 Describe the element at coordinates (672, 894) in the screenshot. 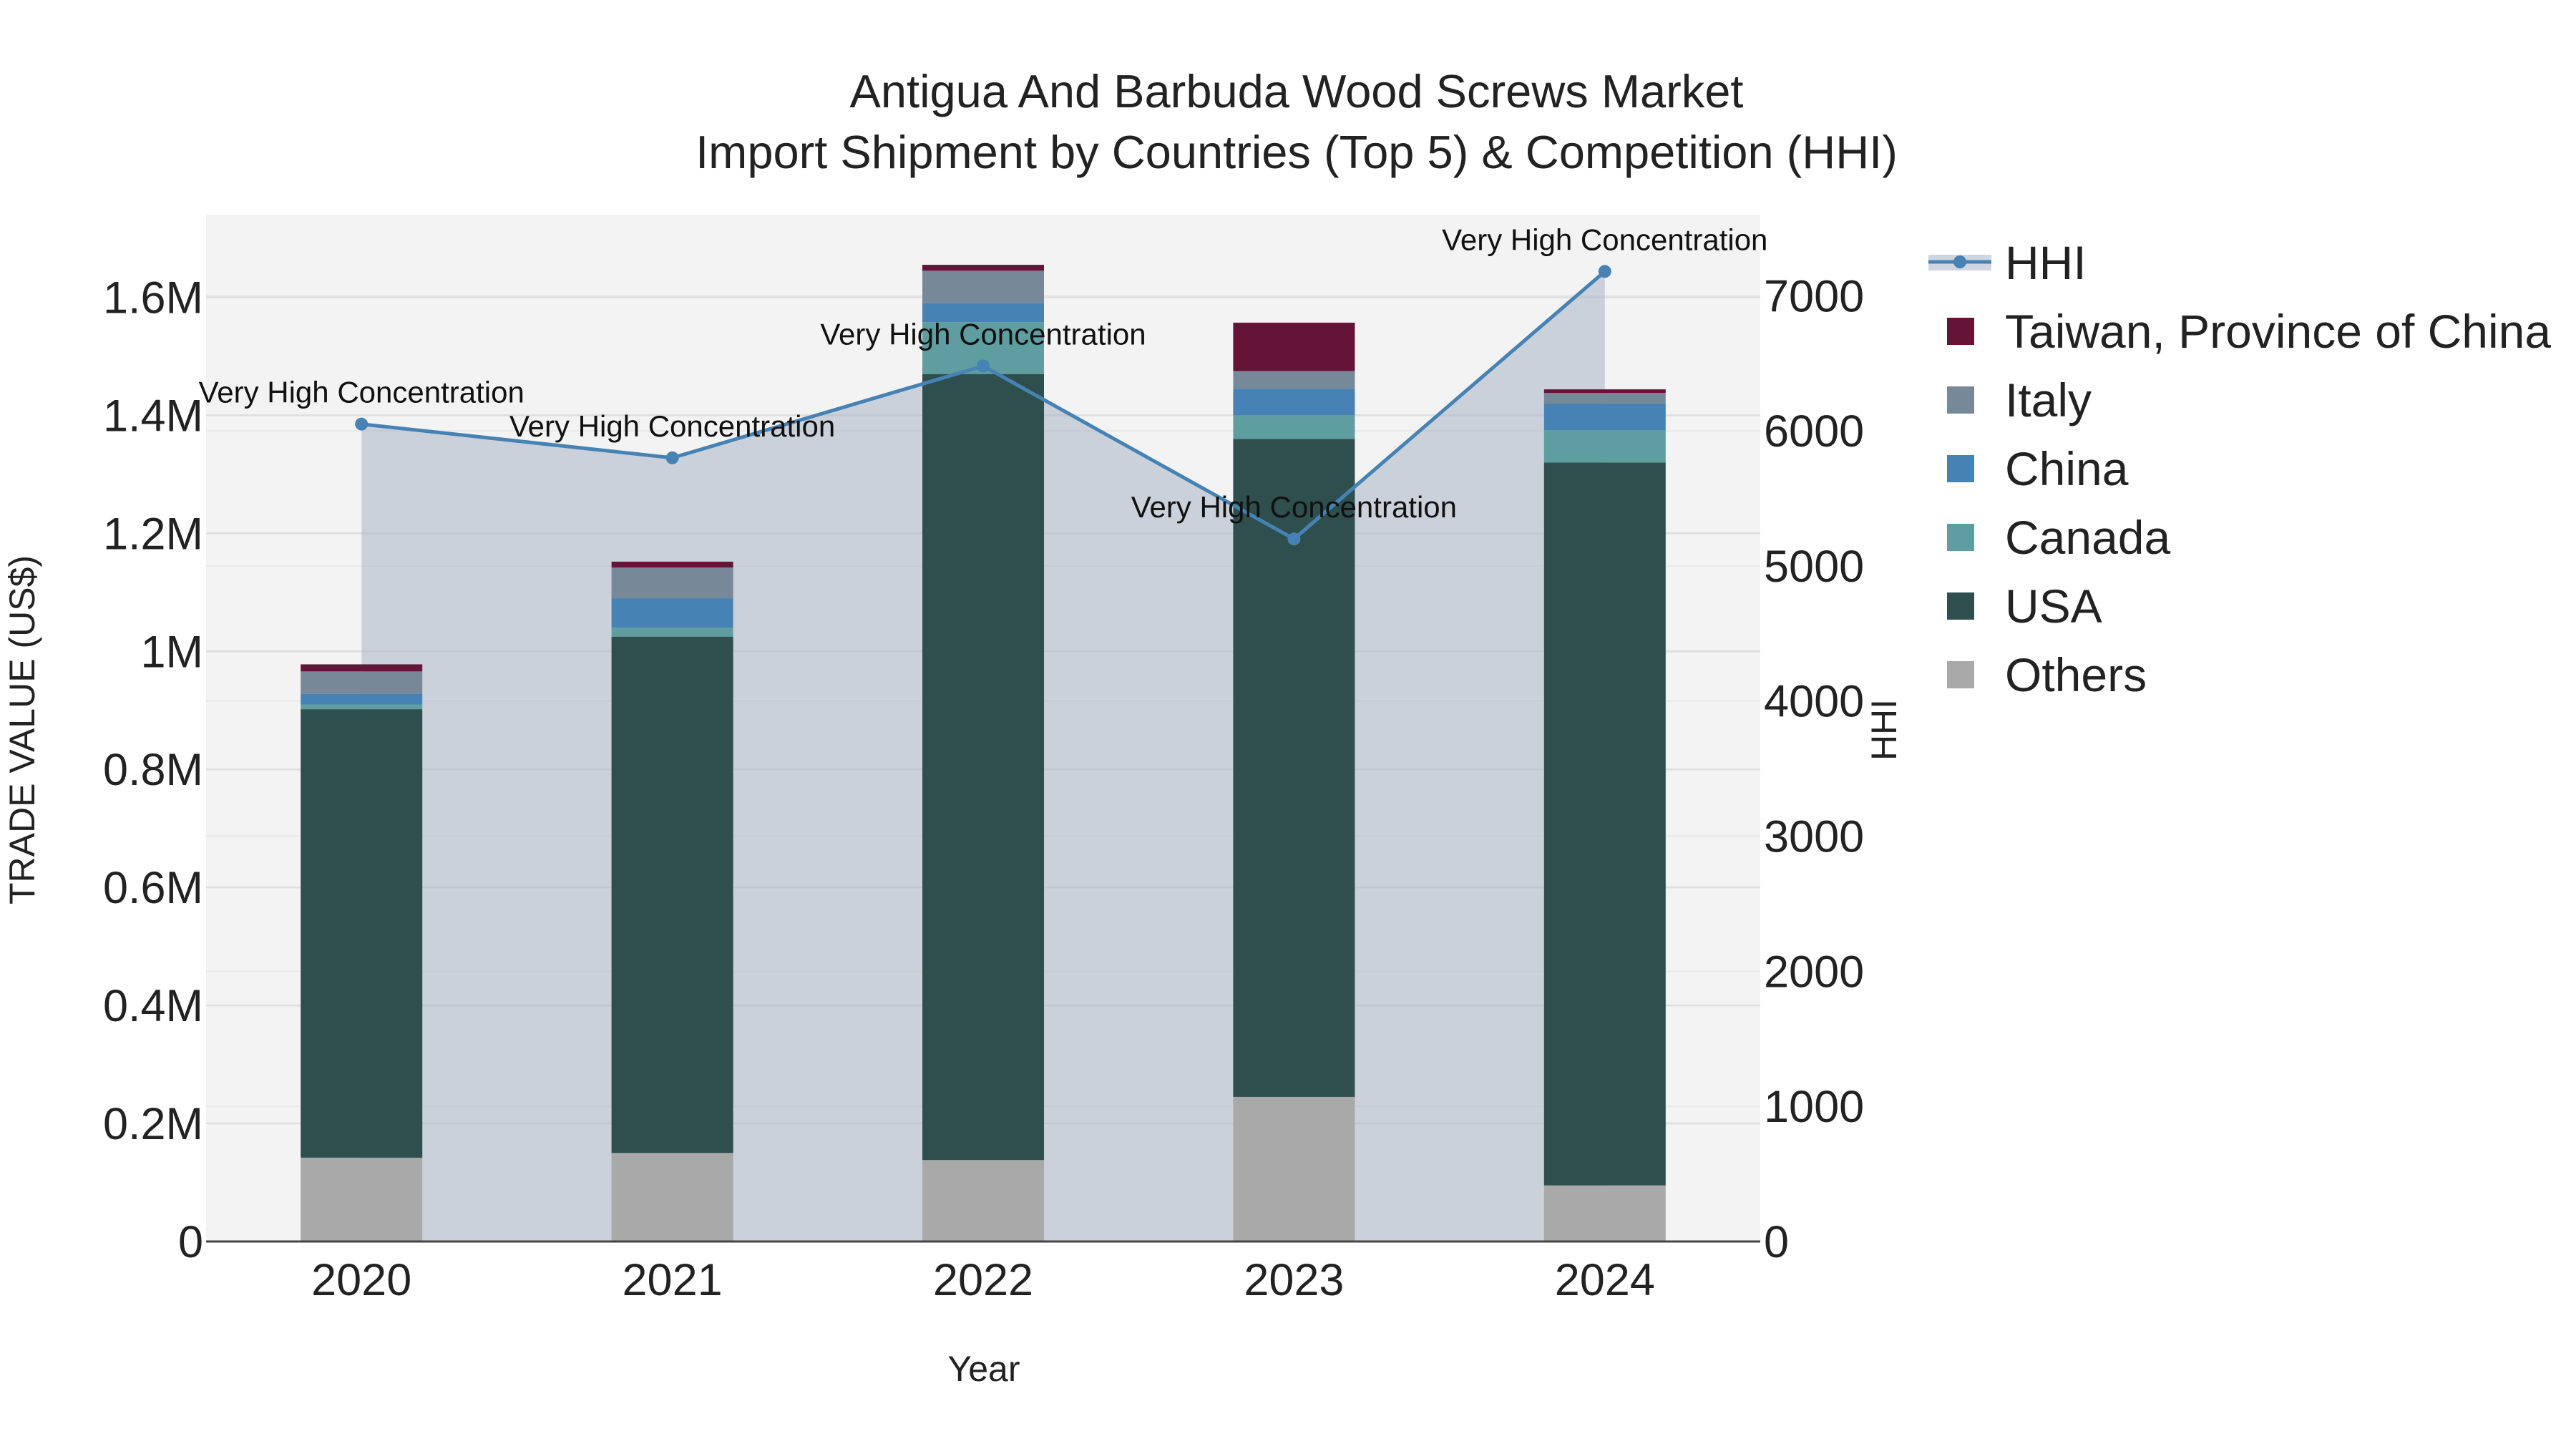

I see `bar-usa-2021` at that location.